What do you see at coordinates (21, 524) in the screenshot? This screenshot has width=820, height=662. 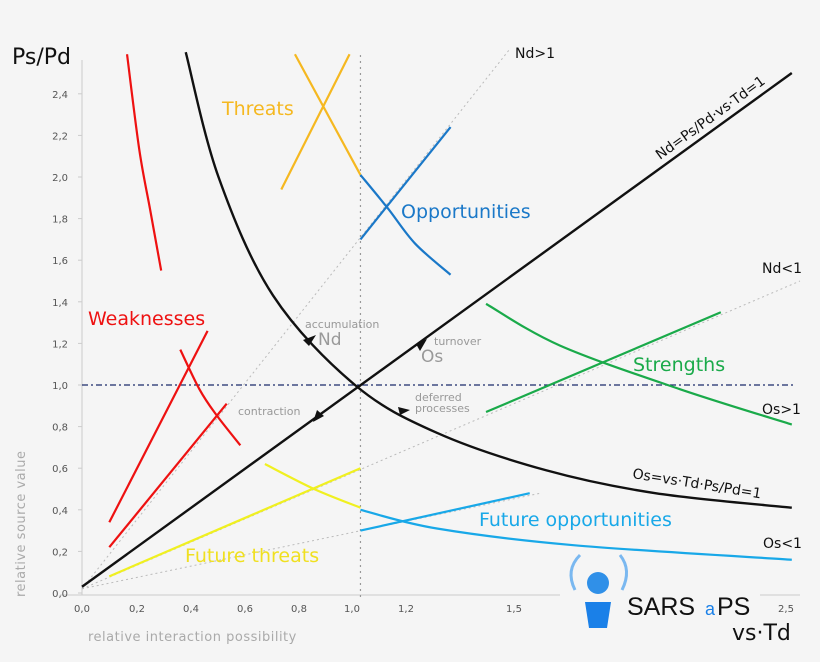 I see `y-axis-label: relative source value` at bounding box center [21, 524].